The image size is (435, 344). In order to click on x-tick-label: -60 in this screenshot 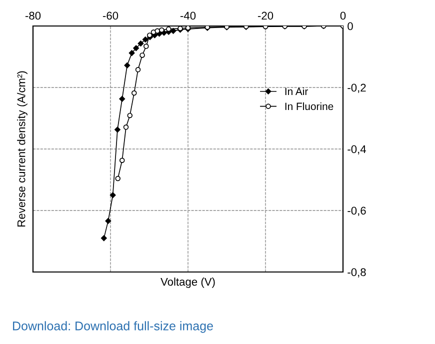, I will do `click(110, 16)`.